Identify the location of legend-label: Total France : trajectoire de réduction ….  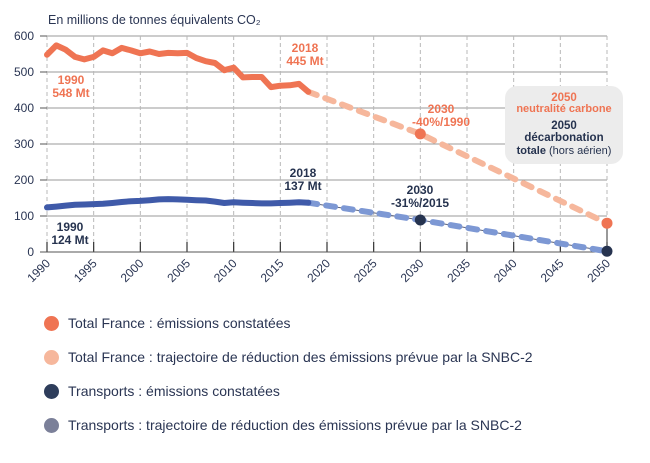
(300, 357).